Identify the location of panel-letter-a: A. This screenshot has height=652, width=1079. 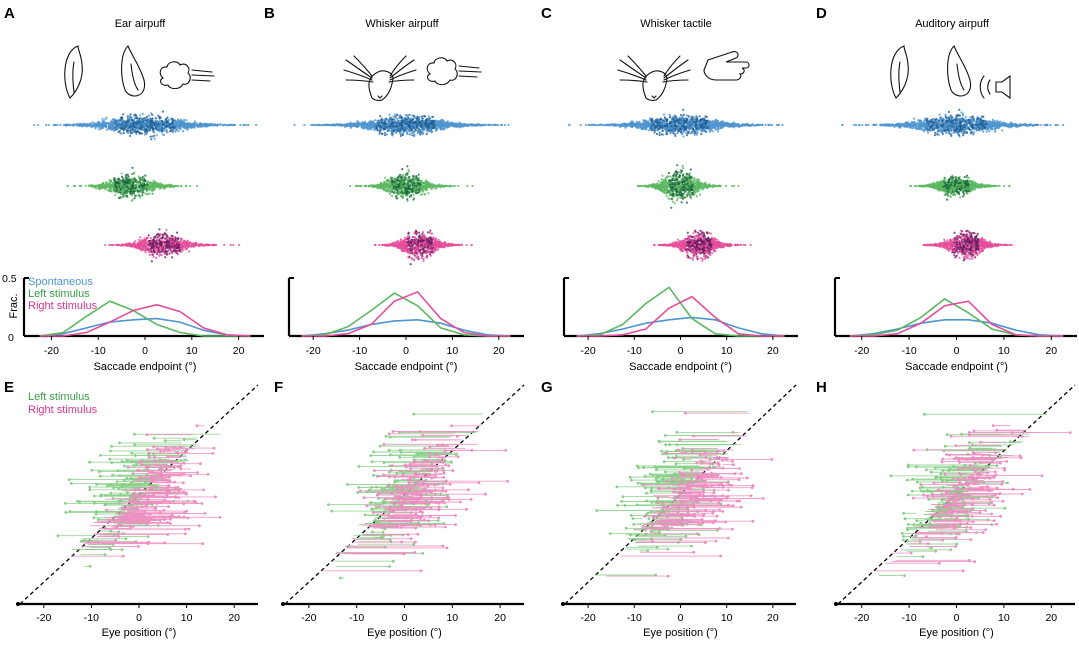
(9, 13).